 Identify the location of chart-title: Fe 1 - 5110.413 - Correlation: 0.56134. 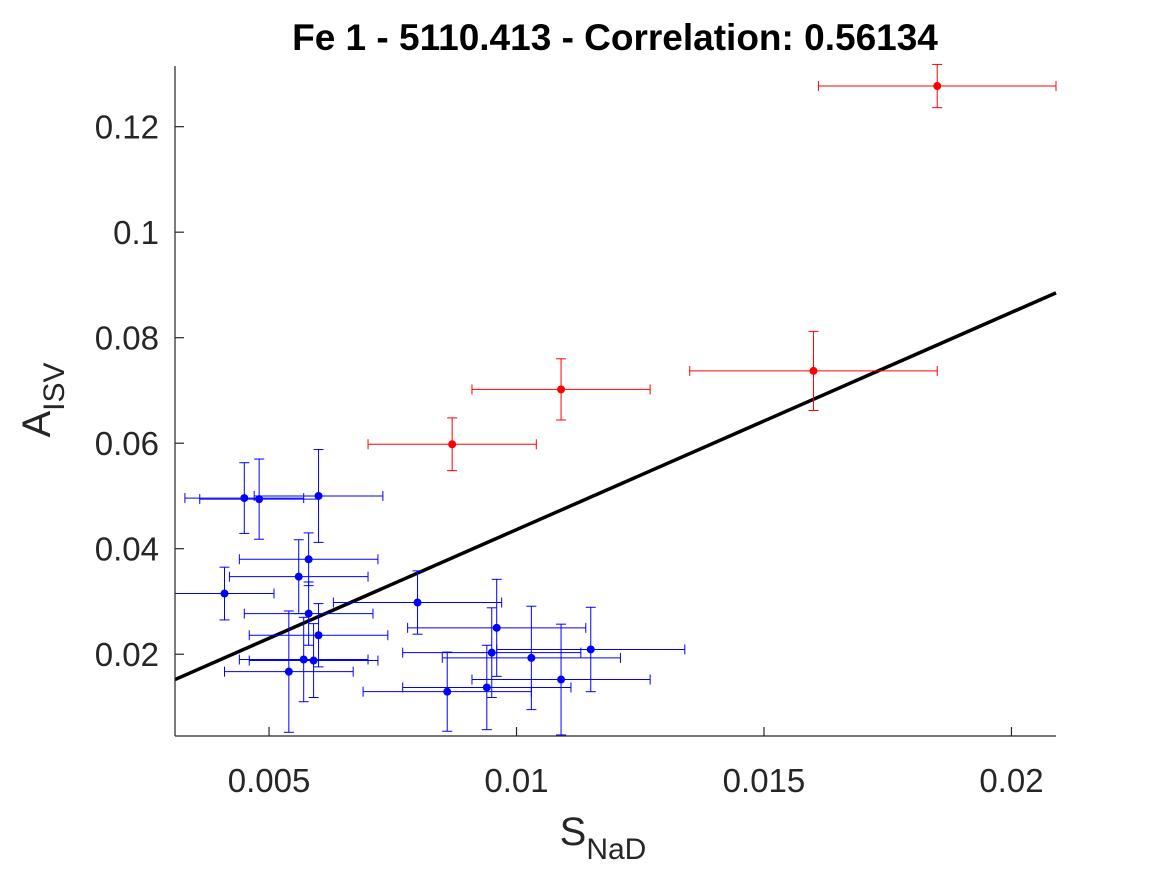
(615, 37).